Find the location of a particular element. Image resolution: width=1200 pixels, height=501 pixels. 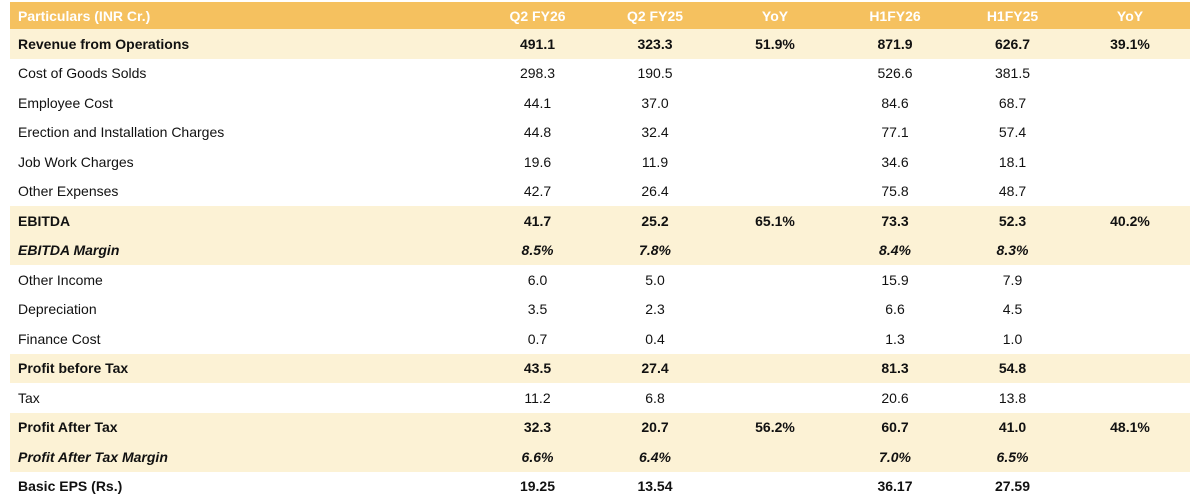

row-label: Other Expenses is located at coordinates (245, 192).